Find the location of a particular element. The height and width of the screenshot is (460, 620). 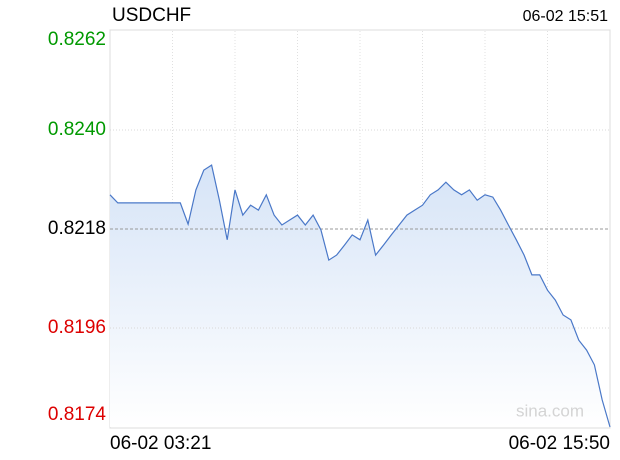

chart-title: USDCHF is located at coordinates (151, 15).